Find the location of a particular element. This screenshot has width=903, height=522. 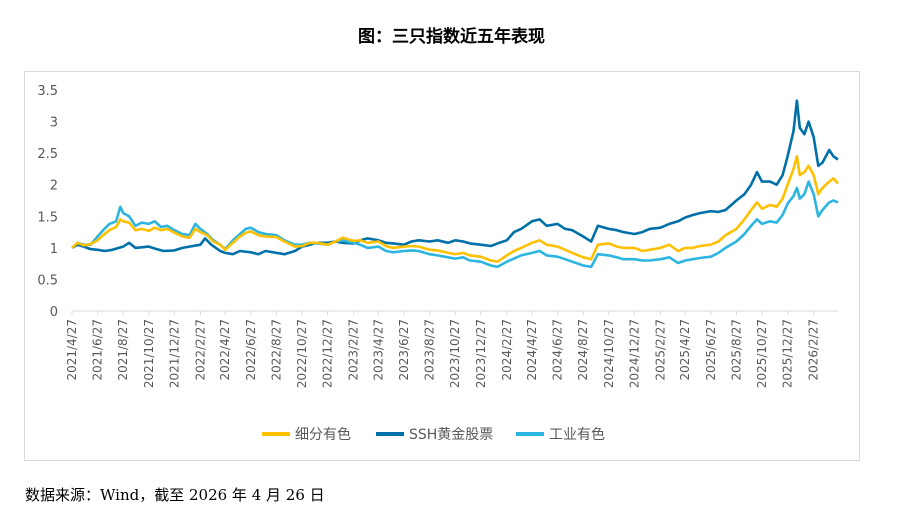

x-tick-label: 2024/6/27 is located at coordinates (558, 350).